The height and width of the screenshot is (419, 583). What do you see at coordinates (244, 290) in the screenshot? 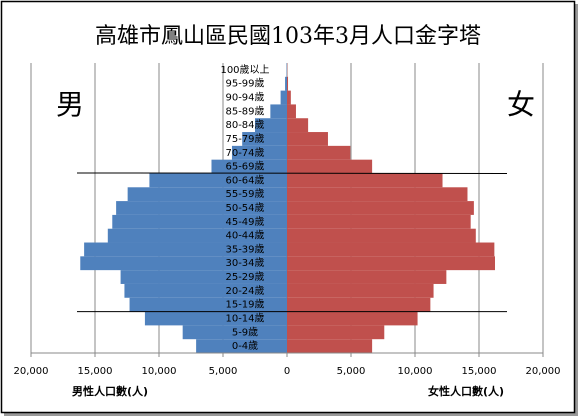
I see `category-label: 20-24歲` at bounding box center [244, 290].